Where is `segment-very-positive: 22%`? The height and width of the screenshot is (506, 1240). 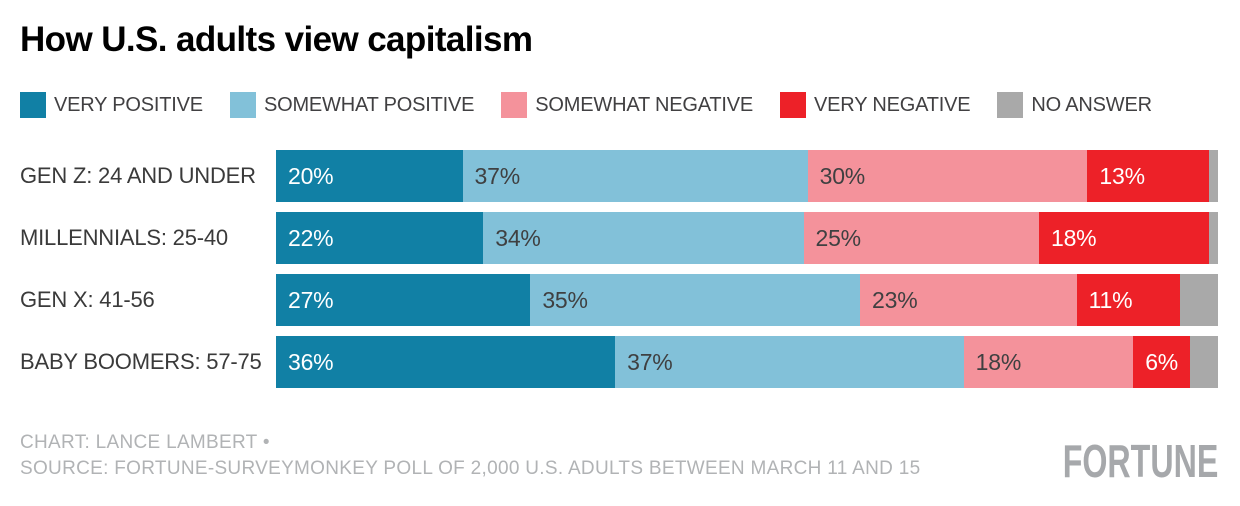 segment-very-positive: 22% is located at coordinates (380, 238).